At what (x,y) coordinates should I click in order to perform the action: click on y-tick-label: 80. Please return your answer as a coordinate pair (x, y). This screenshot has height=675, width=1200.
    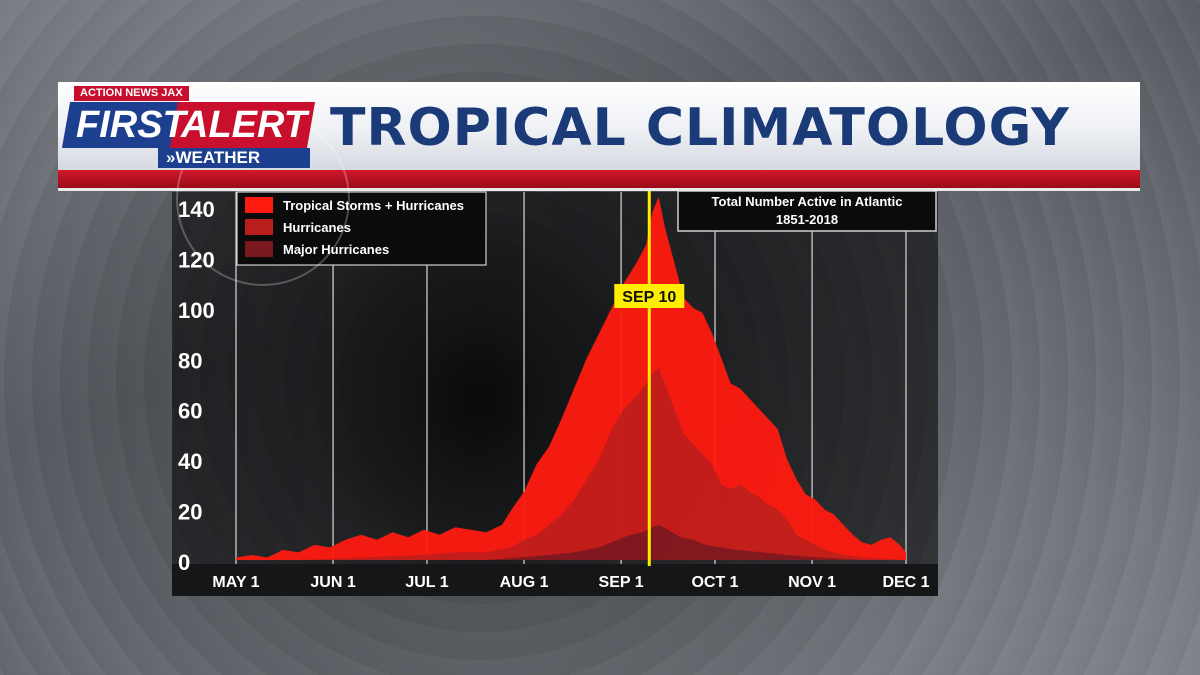
    Looking at the image, I should click on (190, 360).